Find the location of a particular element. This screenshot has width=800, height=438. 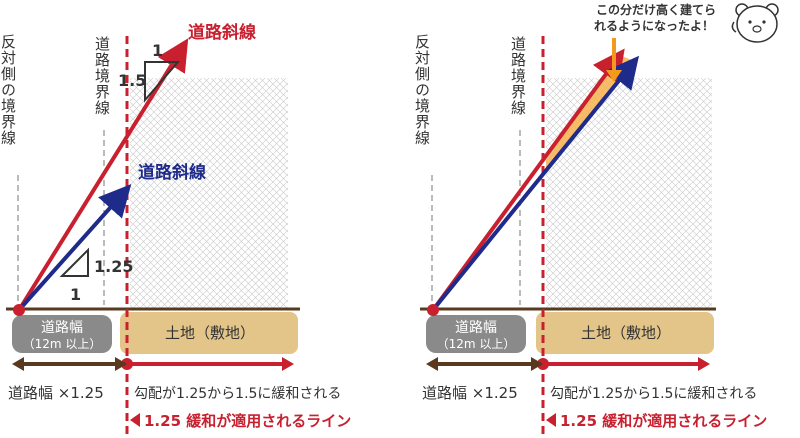

blue-slope-line is located at coordinates (74, 248).